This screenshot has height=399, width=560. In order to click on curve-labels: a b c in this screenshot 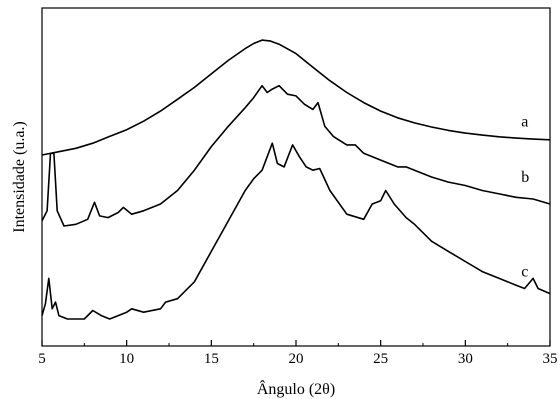, I will do `click(525, 196)`.